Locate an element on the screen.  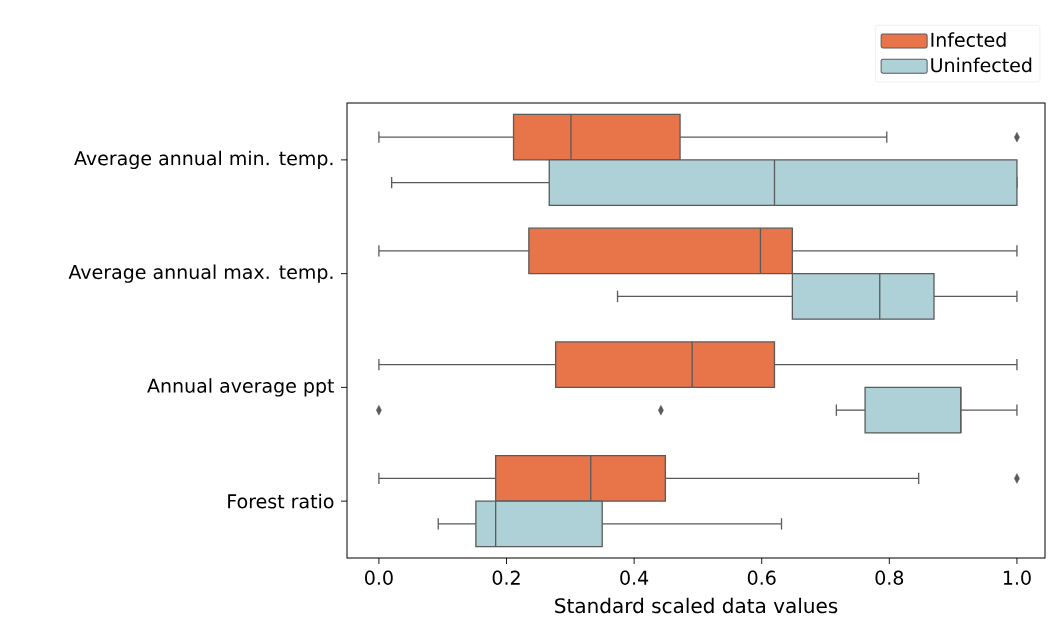
y-tick-label: Average annual min. temp. is located at coordinates (203, 160).